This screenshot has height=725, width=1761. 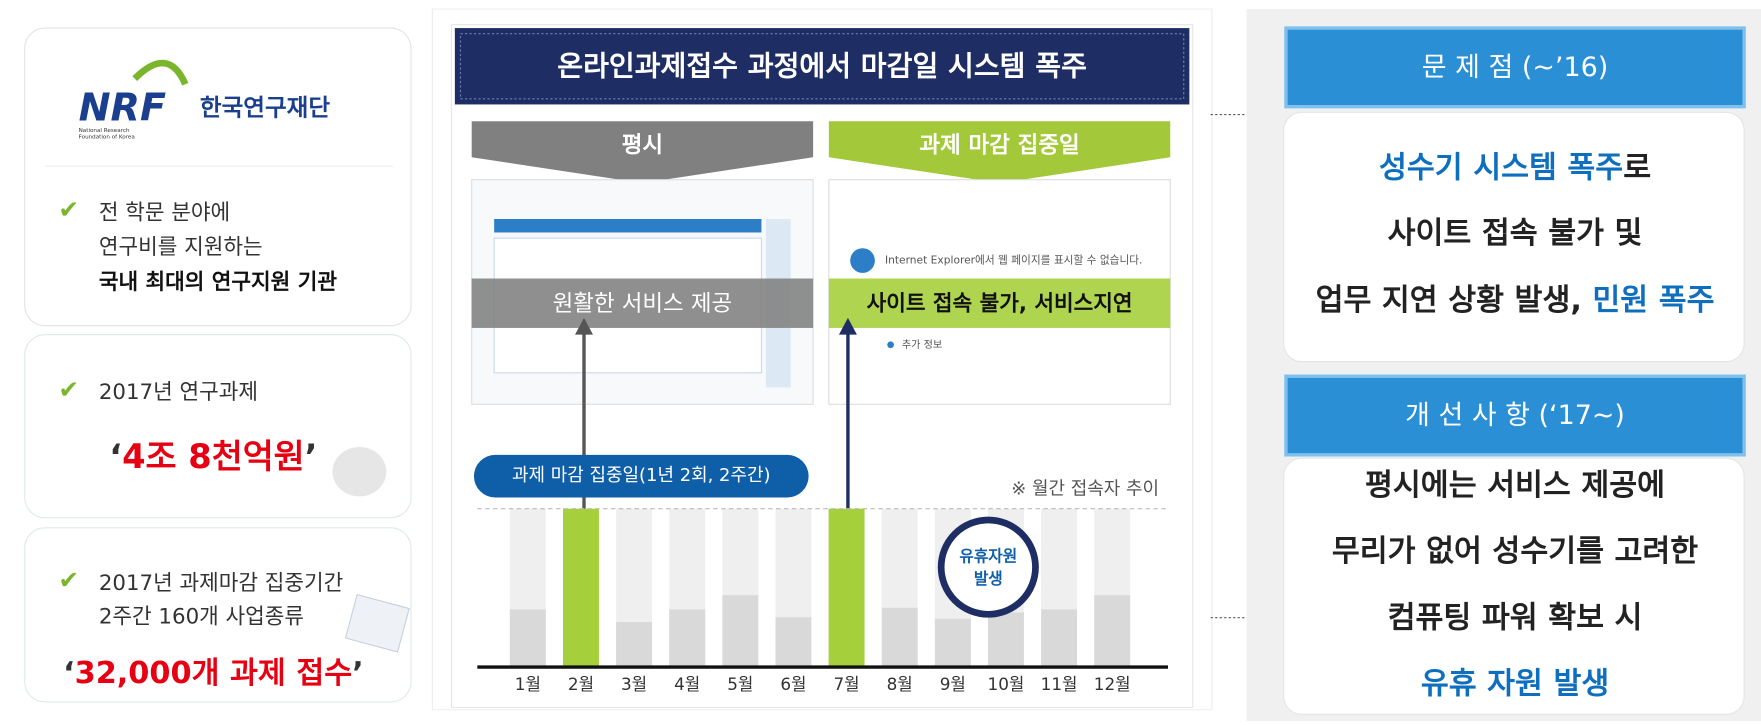 I want to click on section-title: 문 제 점 (~’16), so click(x=1515, y=67).